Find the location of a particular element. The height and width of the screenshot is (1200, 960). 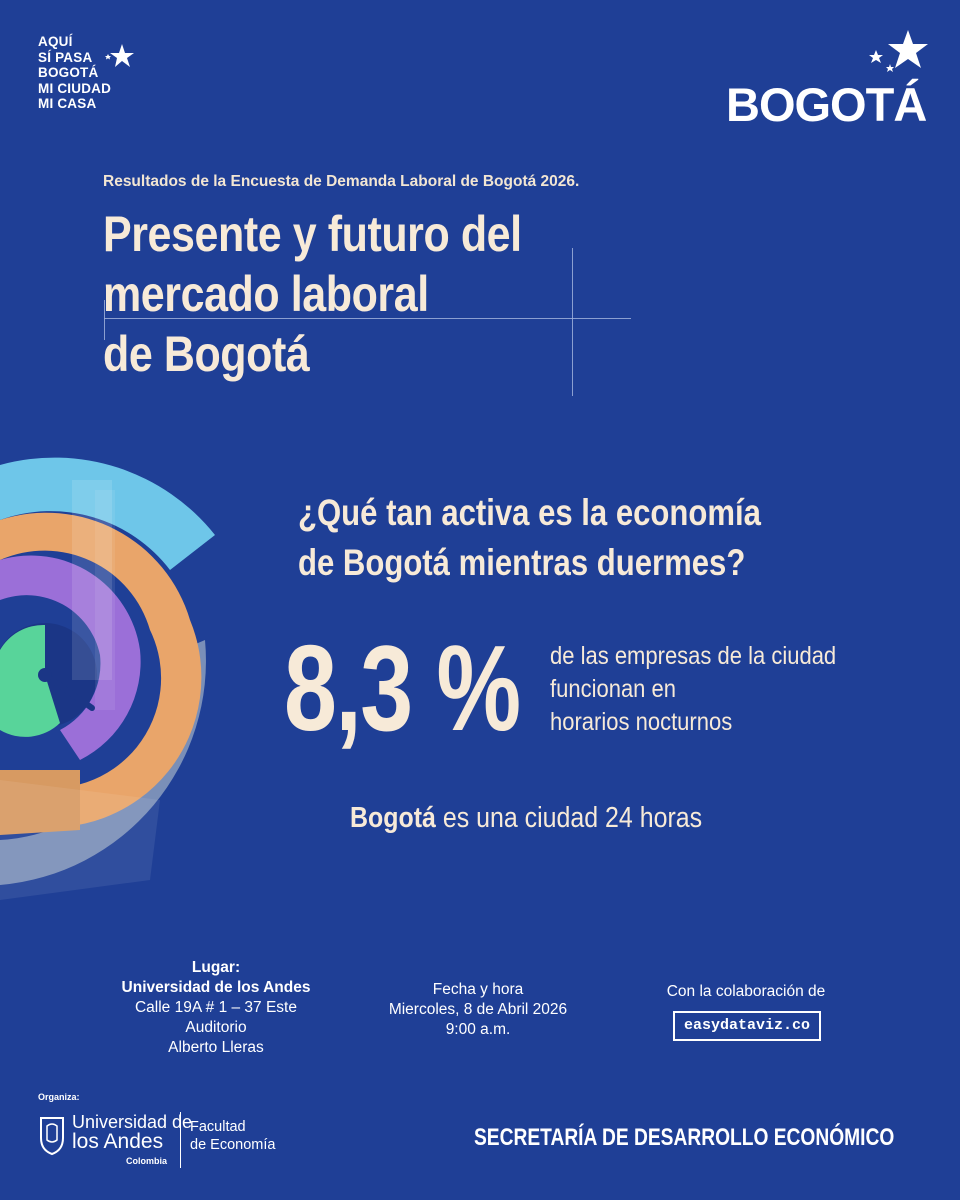

organiza-label: Organiza: is located at coordinates (59, 1097).